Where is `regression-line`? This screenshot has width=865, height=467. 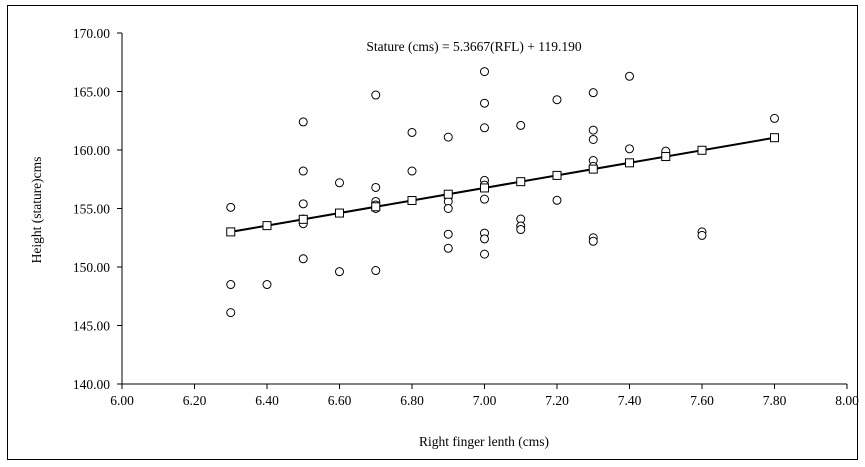
regression-line is located at coordinates (502, 184).